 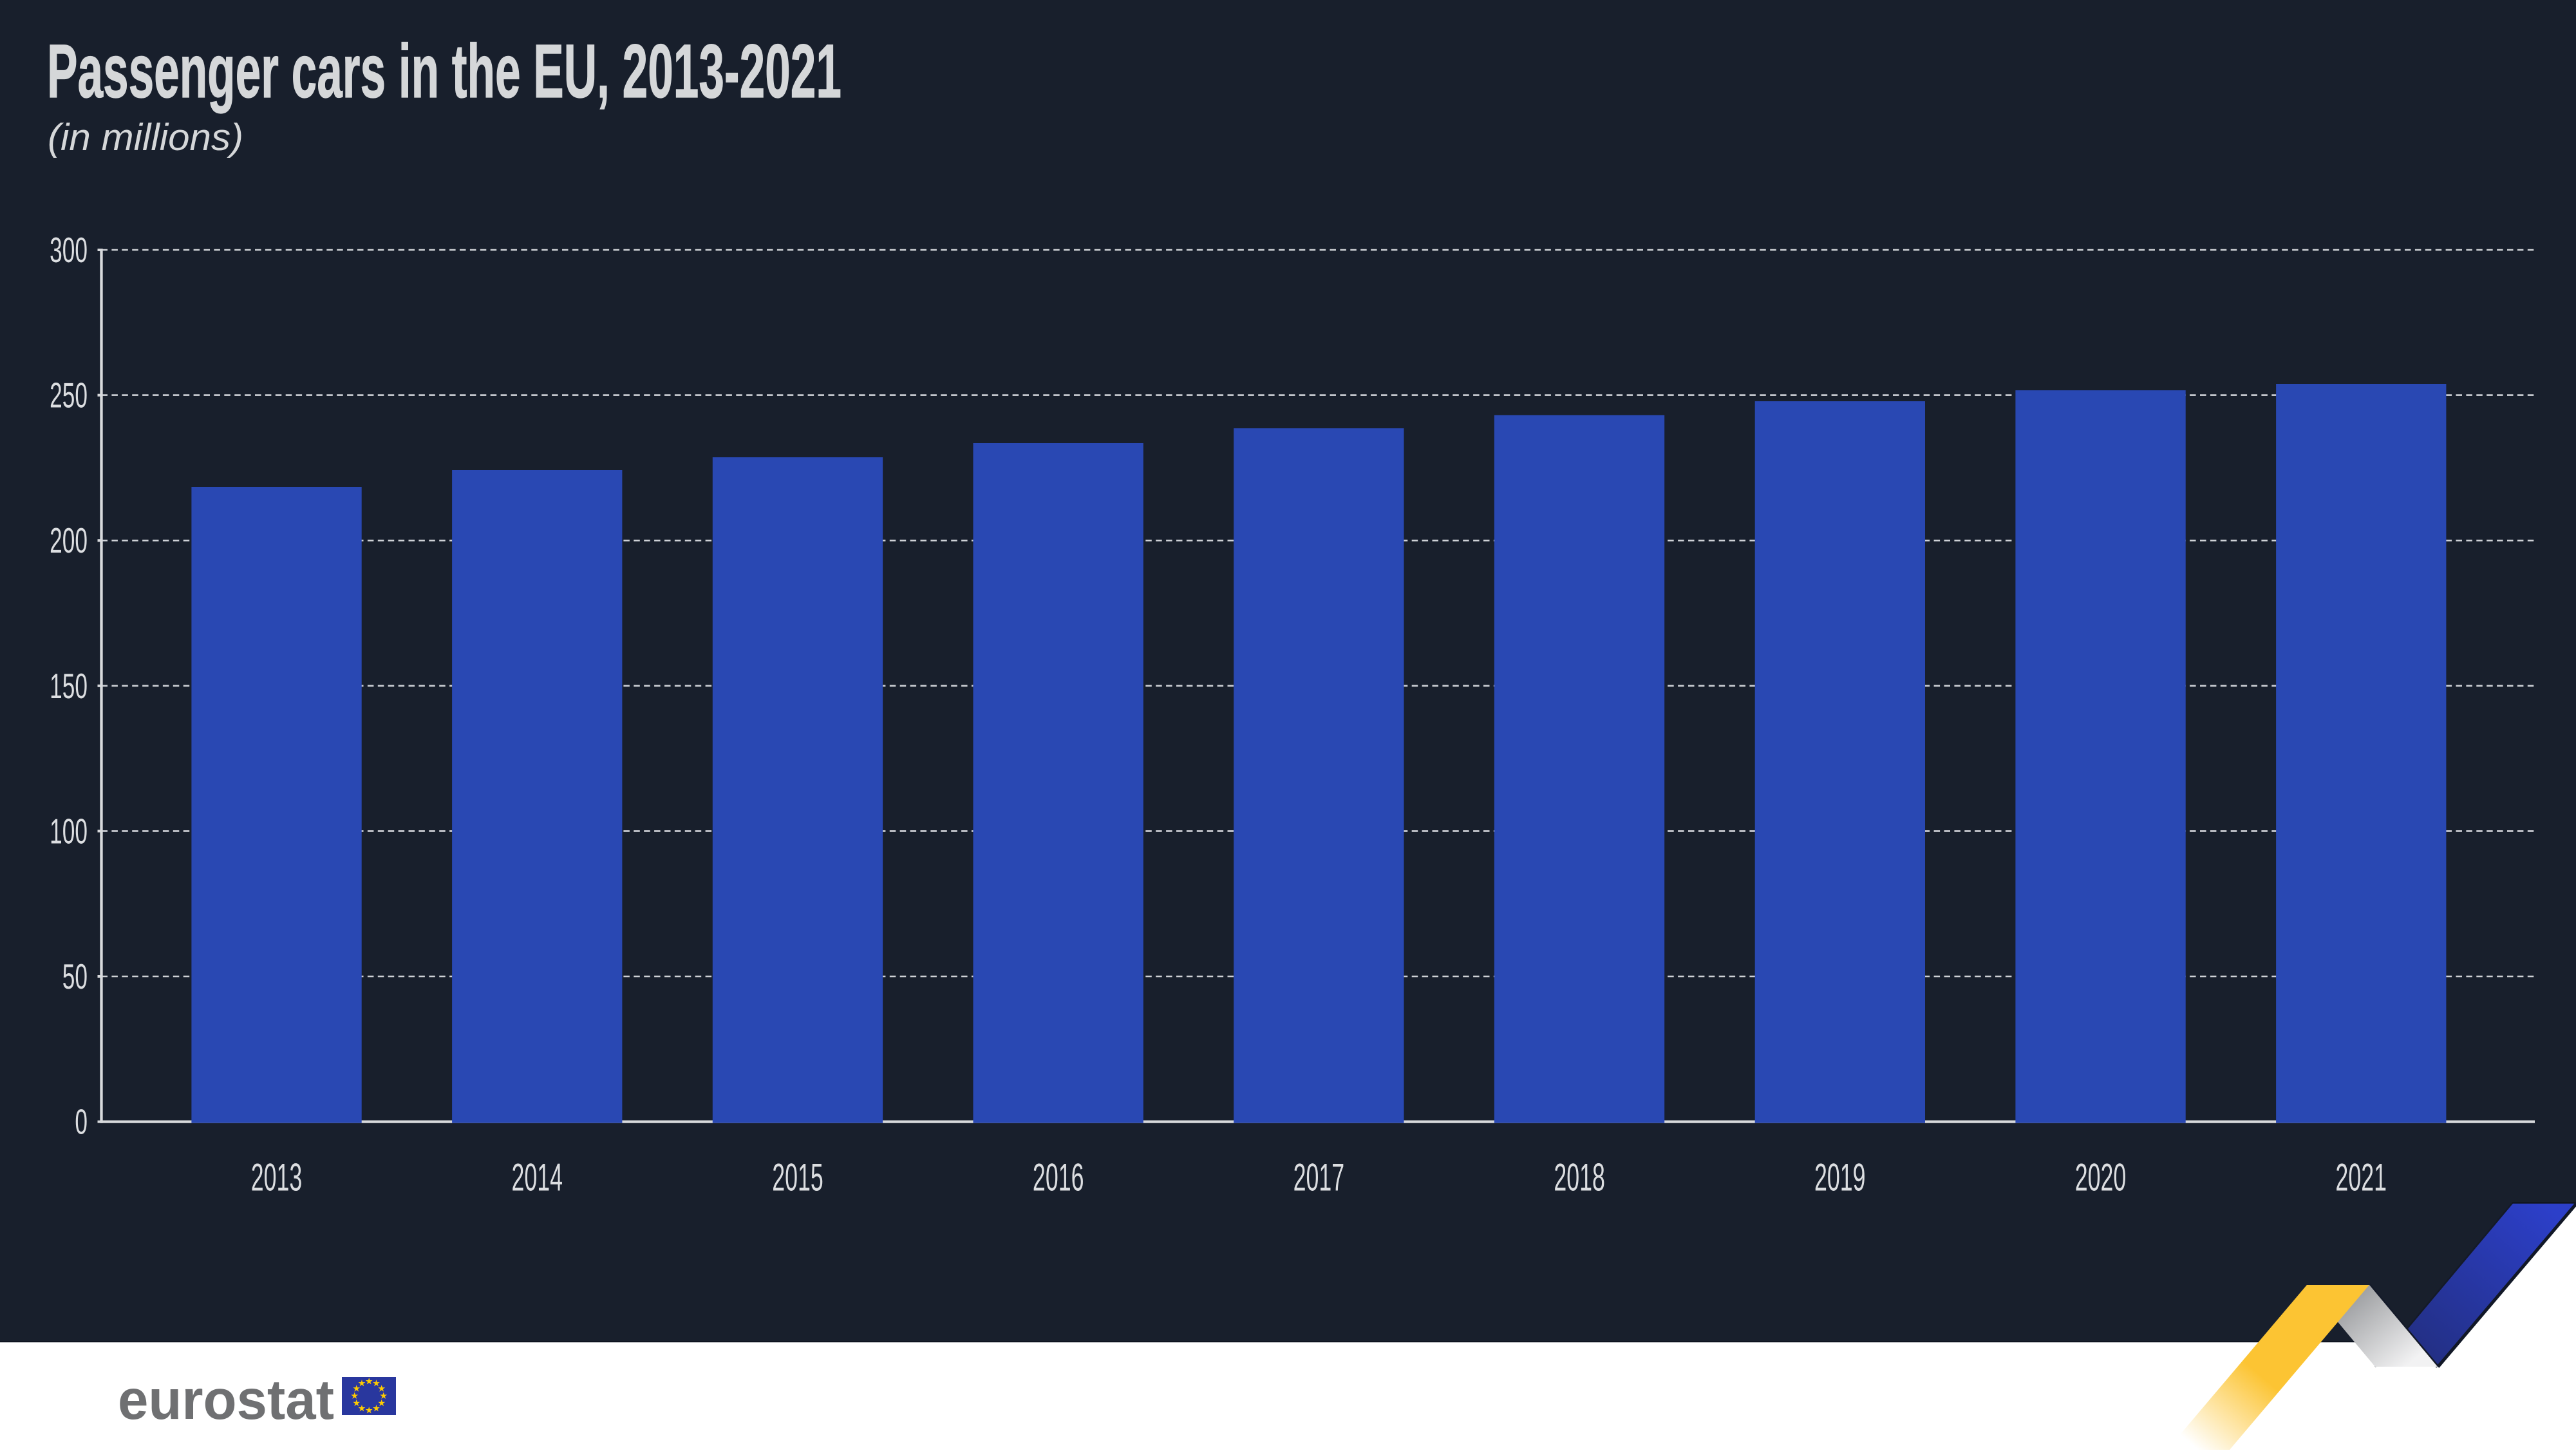 What do you see at coordinates (75, 976) in the screenshot?
I see `svg-text: 50` at bounding box center [75, 976].